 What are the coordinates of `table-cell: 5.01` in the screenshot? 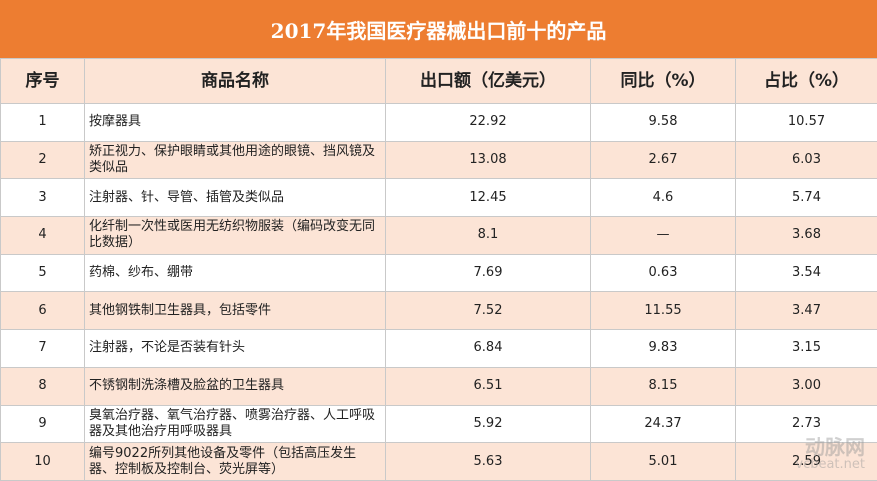 It's located at (663, 462).